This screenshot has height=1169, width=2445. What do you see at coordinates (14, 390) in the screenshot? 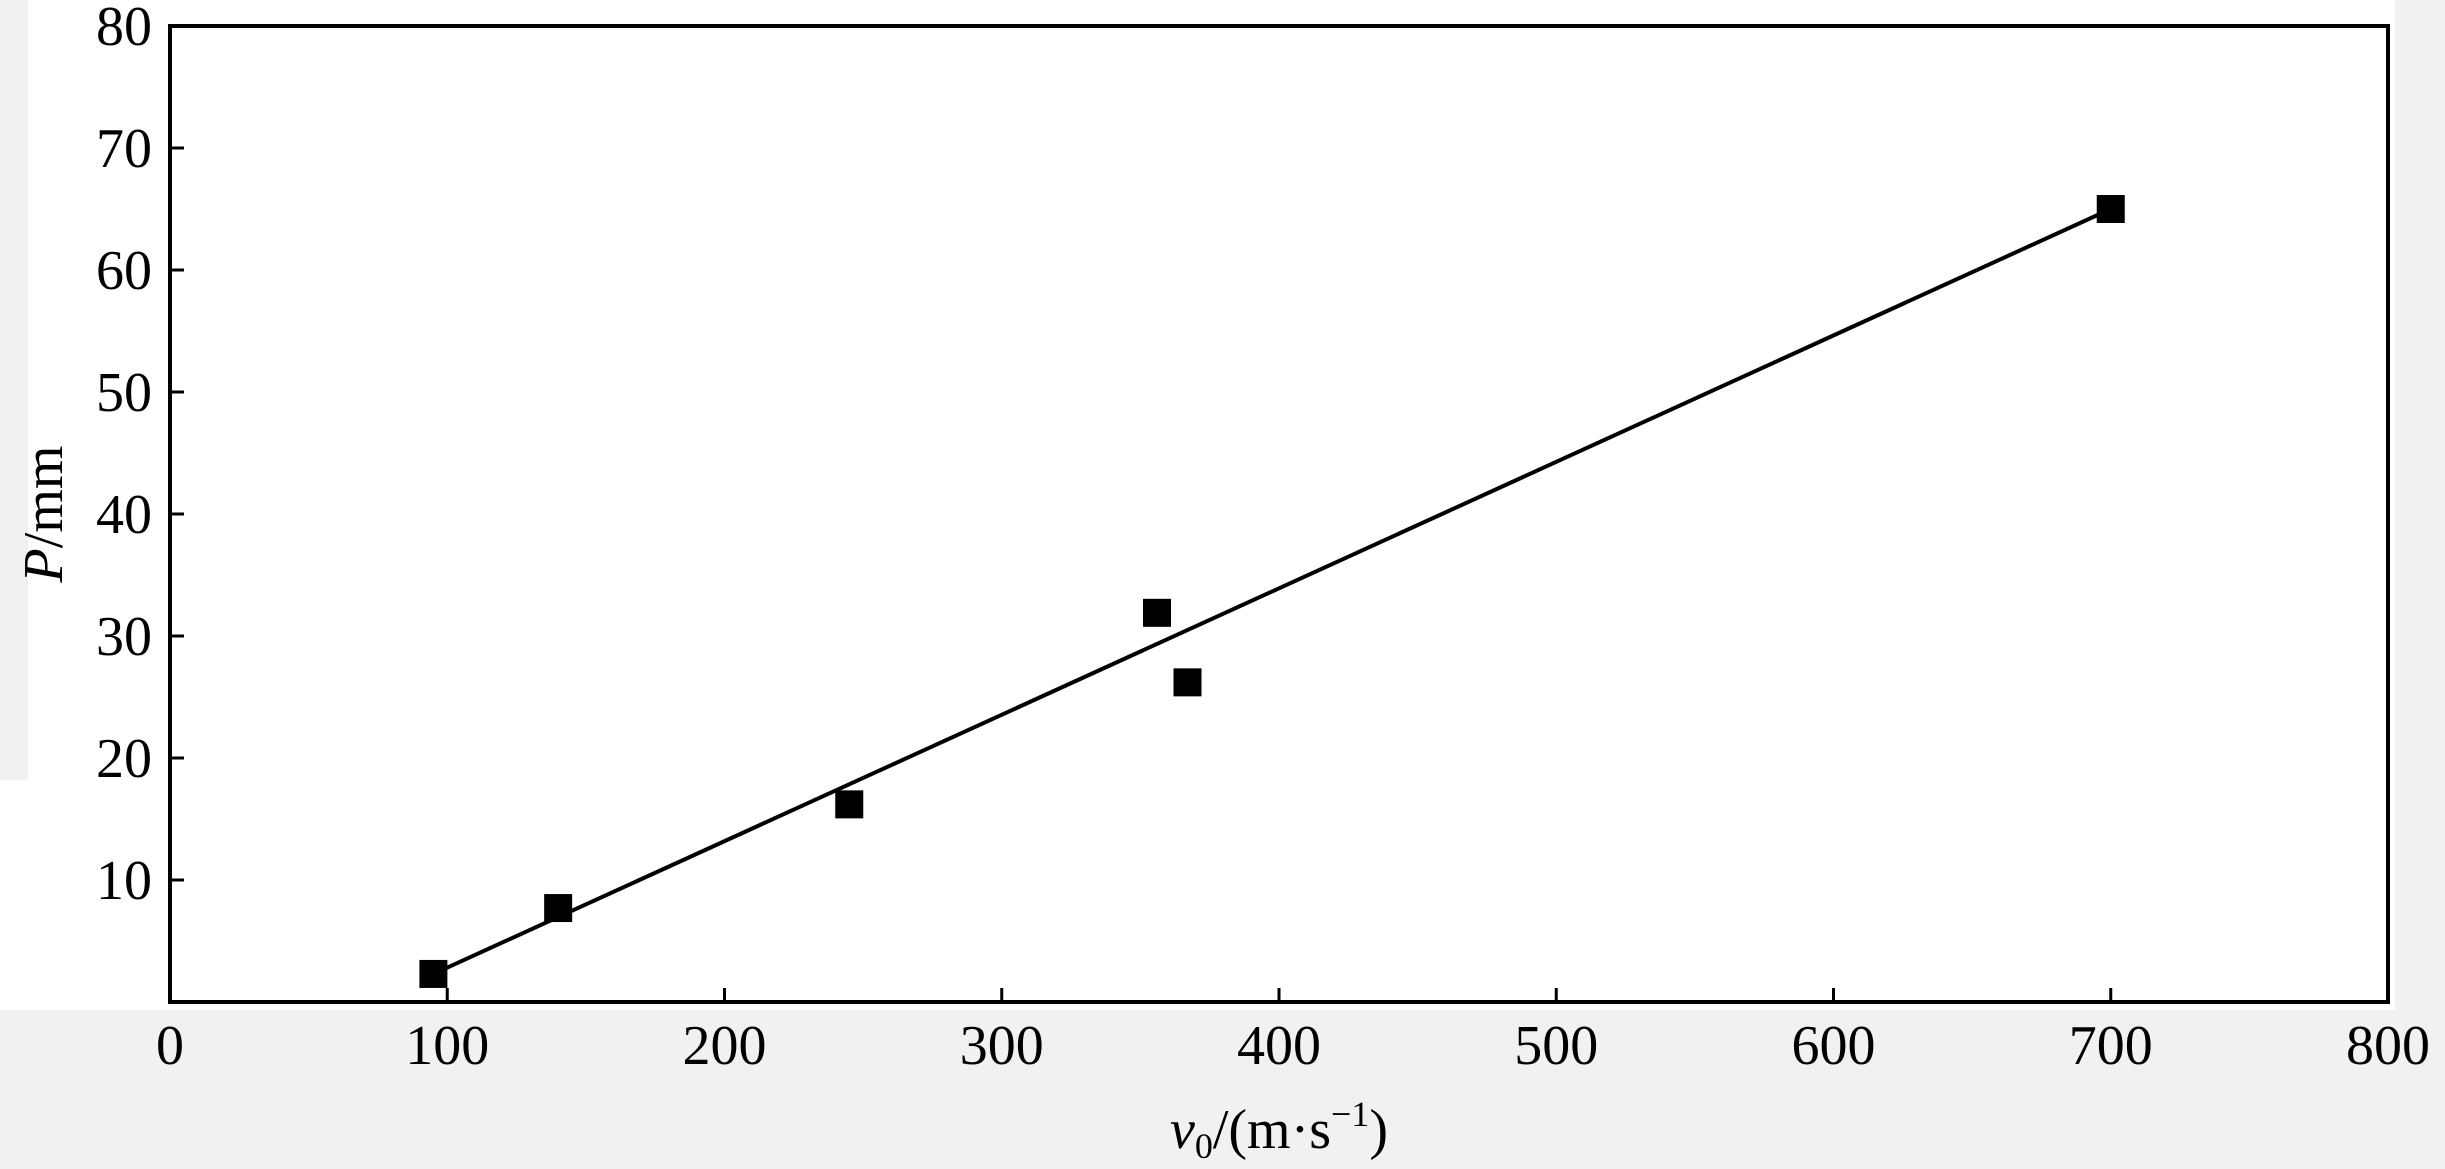
I see `left-margin-band` at bounding box center [14, 390].